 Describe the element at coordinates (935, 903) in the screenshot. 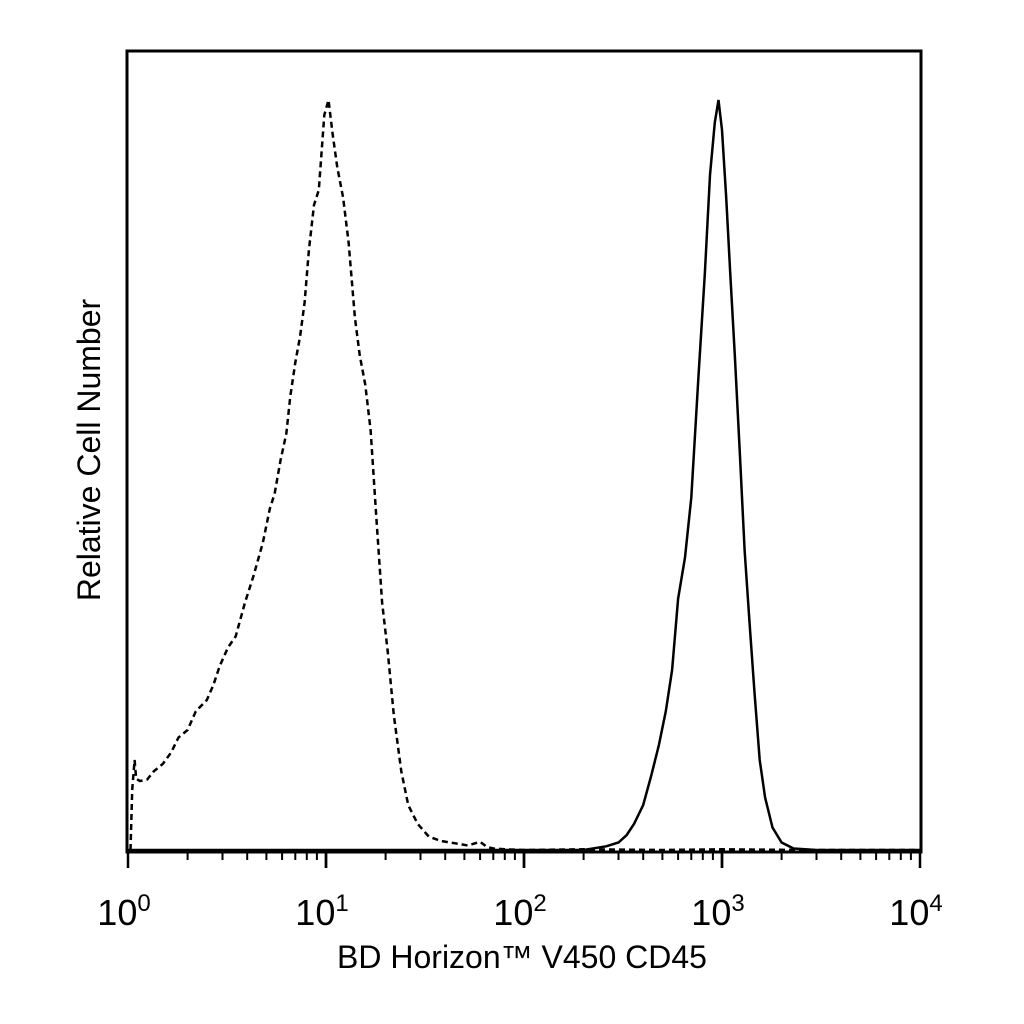

I see `x-tick-label-exponent: 4` at that location.